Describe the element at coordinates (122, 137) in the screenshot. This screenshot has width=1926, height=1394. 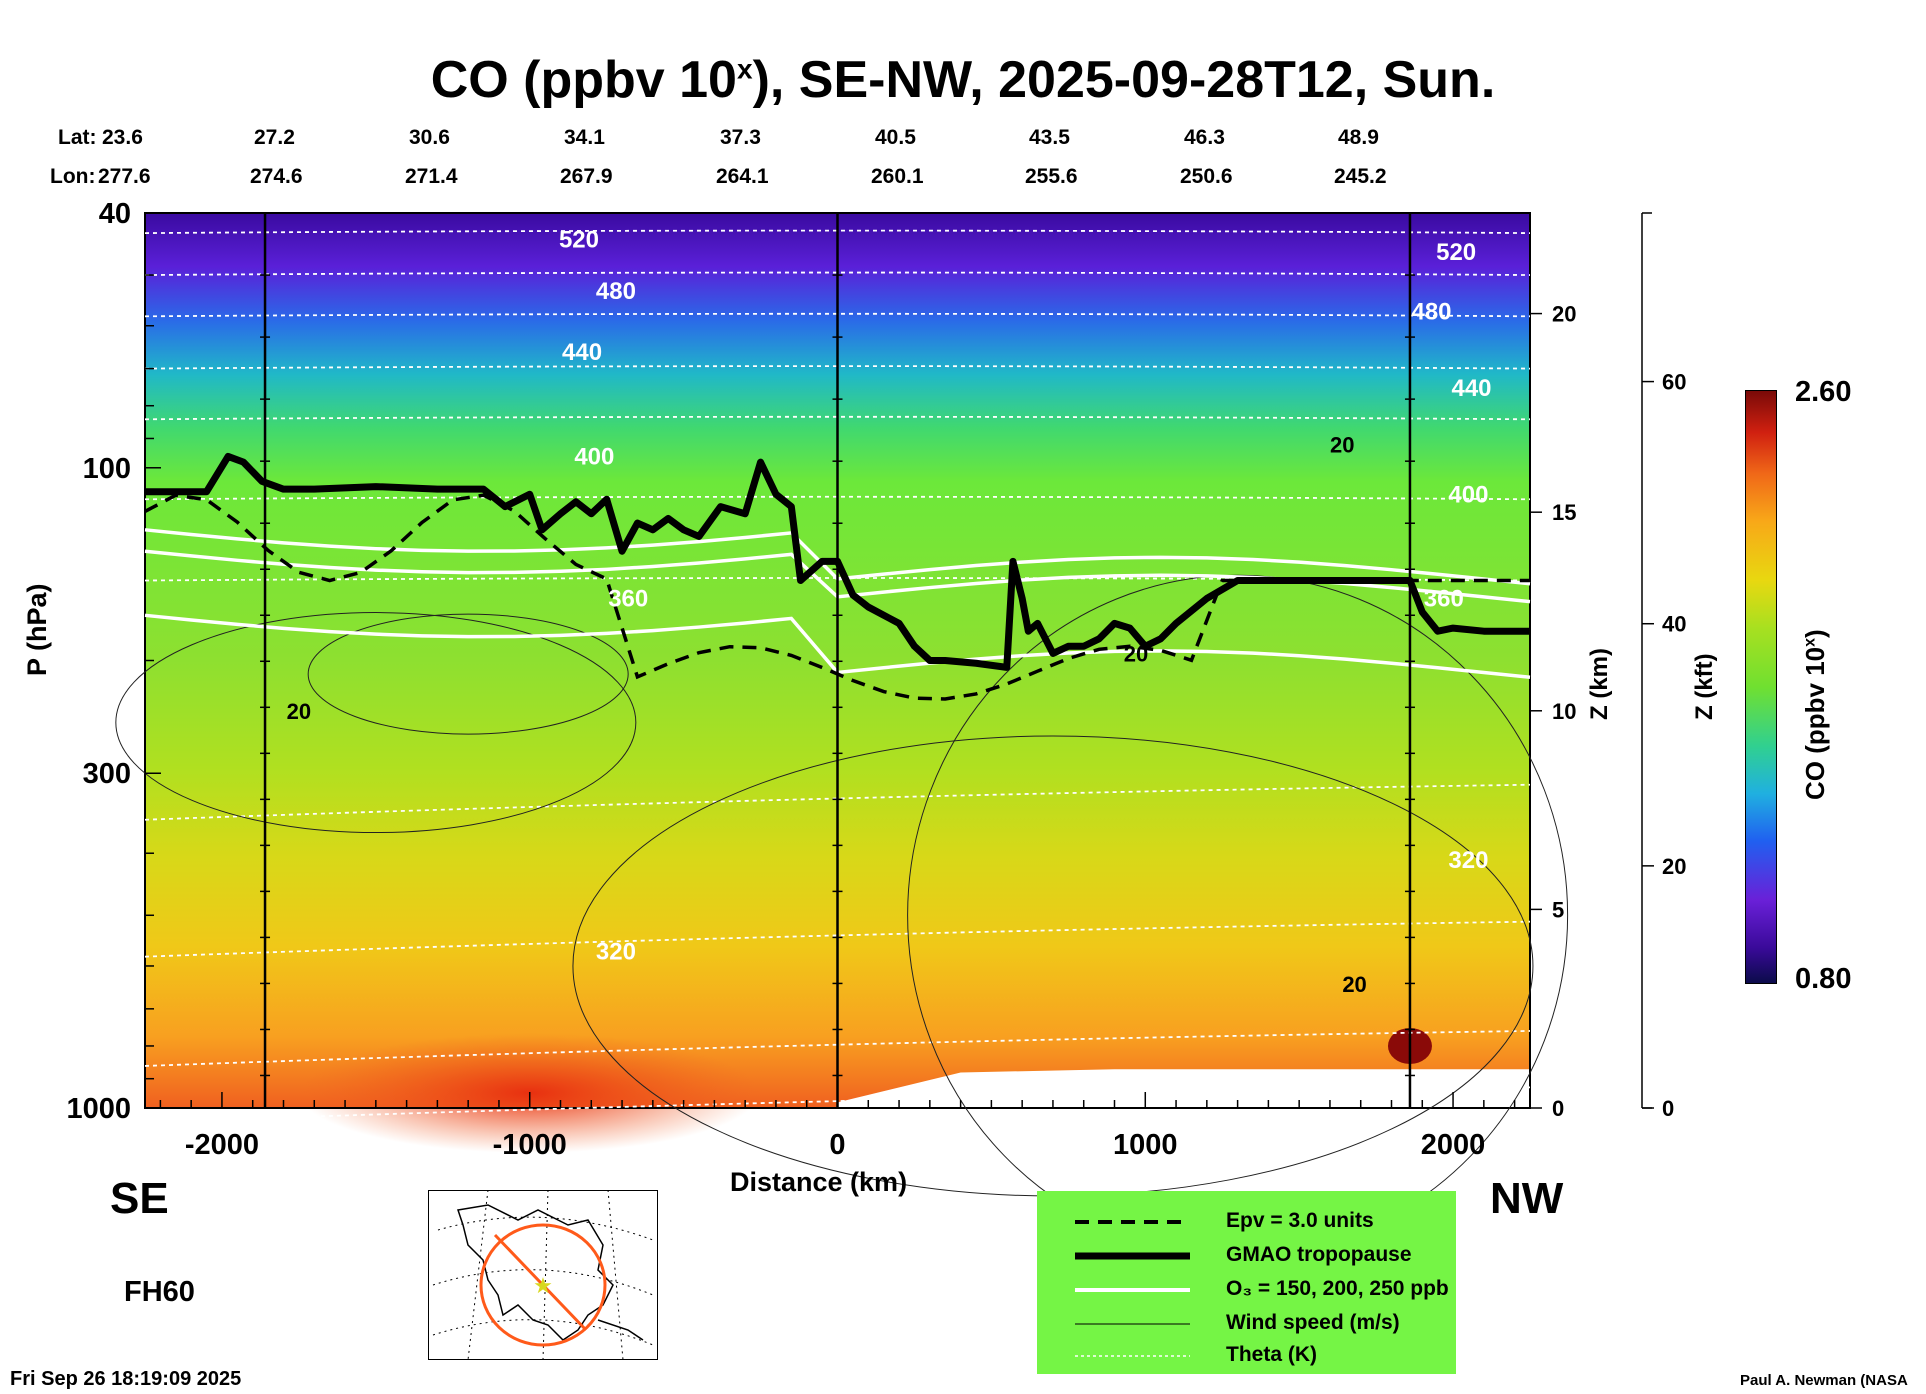
I see `lat-value: 23.6` at that location.